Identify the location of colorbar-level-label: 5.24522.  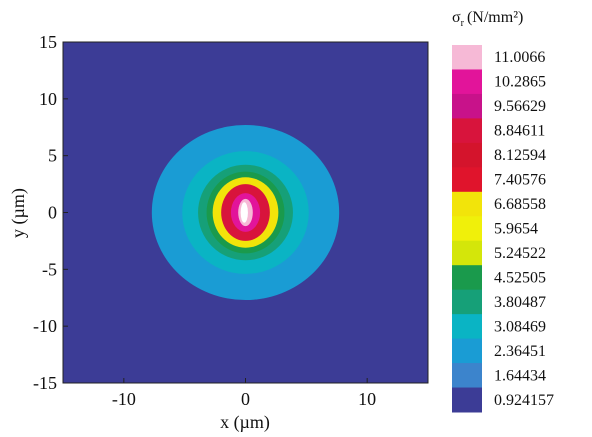
(520, 253).